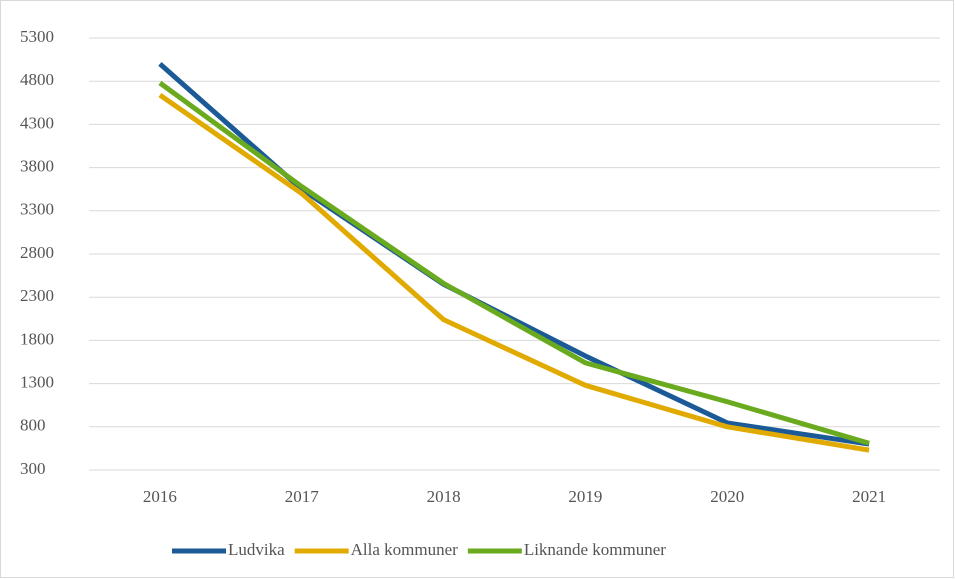 The width and height of the screenshot is (955, 579). Describe the element at coordinates (585, 496) in the screenshot. I see `x-tick-label: 2019` at that location.